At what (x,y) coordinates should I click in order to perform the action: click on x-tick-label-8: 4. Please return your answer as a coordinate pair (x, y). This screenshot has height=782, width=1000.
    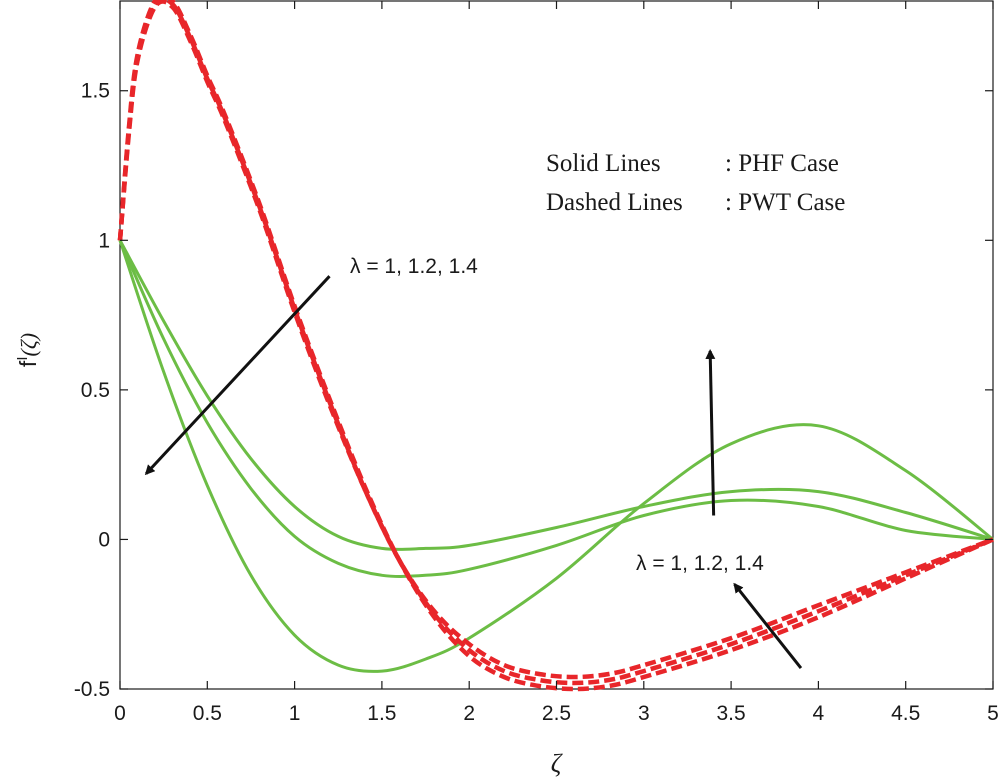
    Looking at the image, I should click on (819, 713).